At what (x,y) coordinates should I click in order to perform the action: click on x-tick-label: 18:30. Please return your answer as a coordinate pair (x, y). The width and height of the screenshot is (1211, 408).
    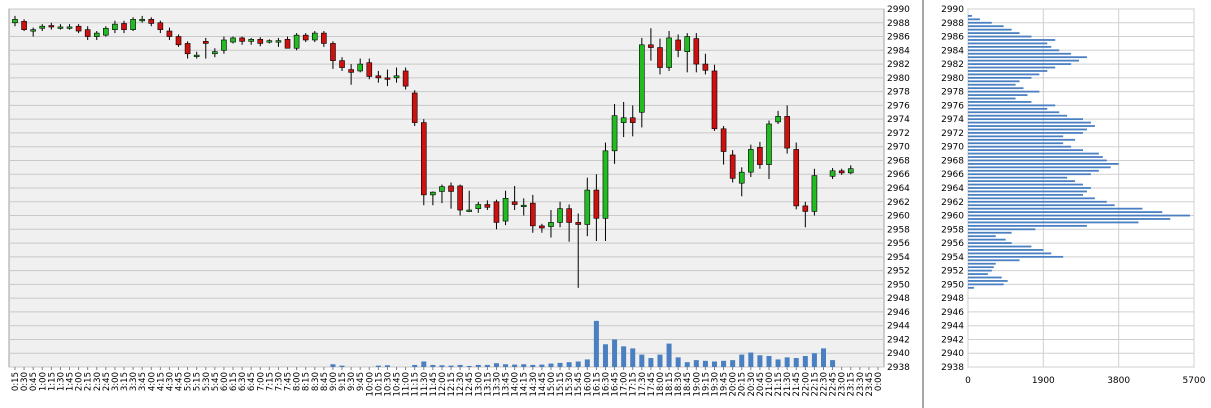
    Looking at the image, I should click on (679, 384).